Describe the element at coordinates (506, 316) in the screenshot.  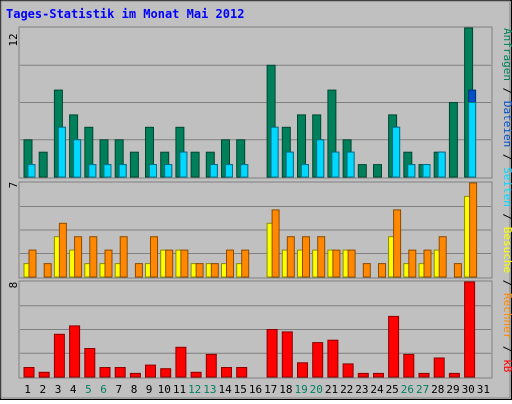
I see `legend-rechner: Rechner` at that location.